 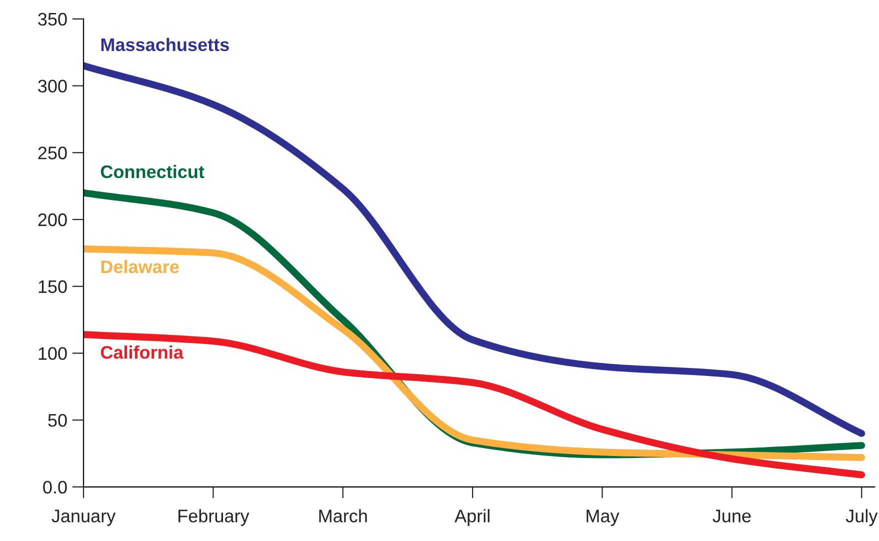 What do you see at coordinates (472, 517) in the screenshot?
I see `x-tick-label: April` at bounding box center [472, 517].